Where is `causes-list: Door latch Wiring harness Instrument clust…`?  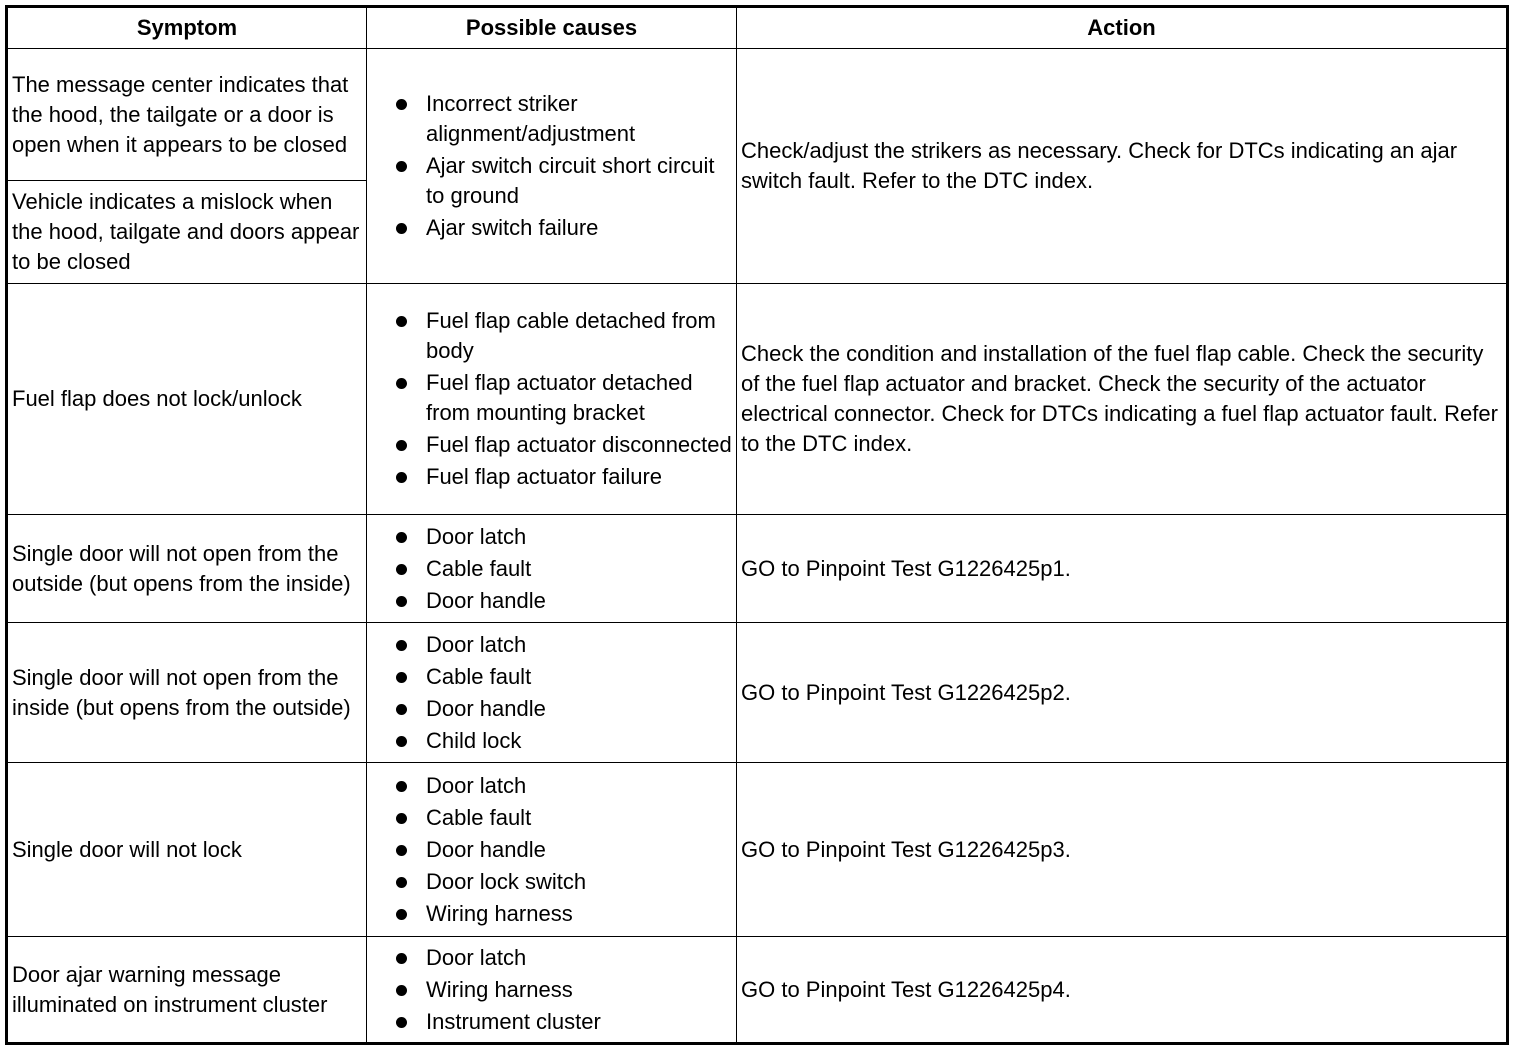
causes-list: Door latch Wiring harness Instrument clust… is located at coordinates (551, 990).